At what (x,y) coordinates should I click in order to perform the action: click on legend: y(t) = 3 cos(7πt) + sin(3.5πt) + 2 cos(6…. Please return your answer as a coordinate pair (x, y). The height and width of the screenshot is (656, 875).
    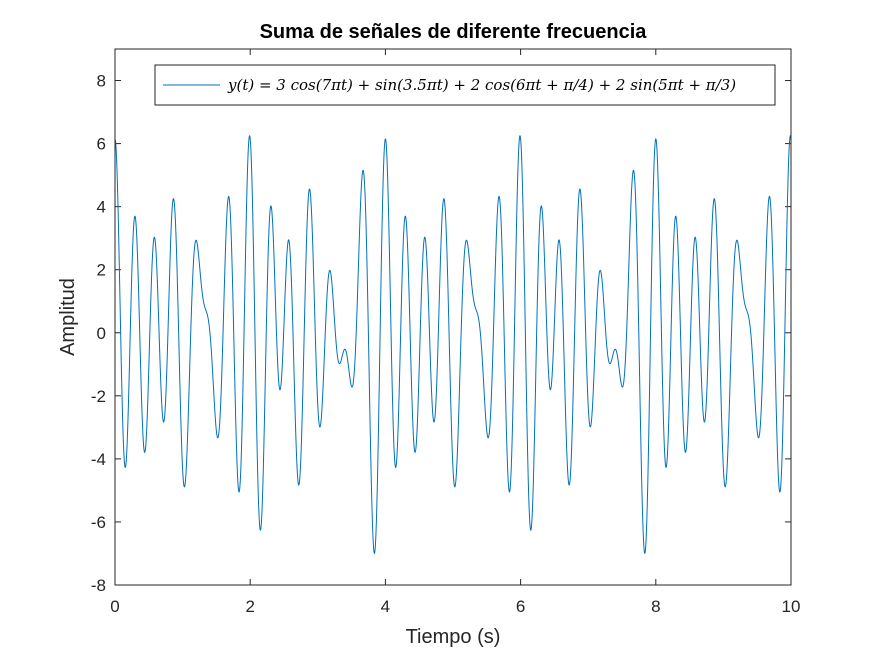
    Looking at the image, I should click on (465, 85).